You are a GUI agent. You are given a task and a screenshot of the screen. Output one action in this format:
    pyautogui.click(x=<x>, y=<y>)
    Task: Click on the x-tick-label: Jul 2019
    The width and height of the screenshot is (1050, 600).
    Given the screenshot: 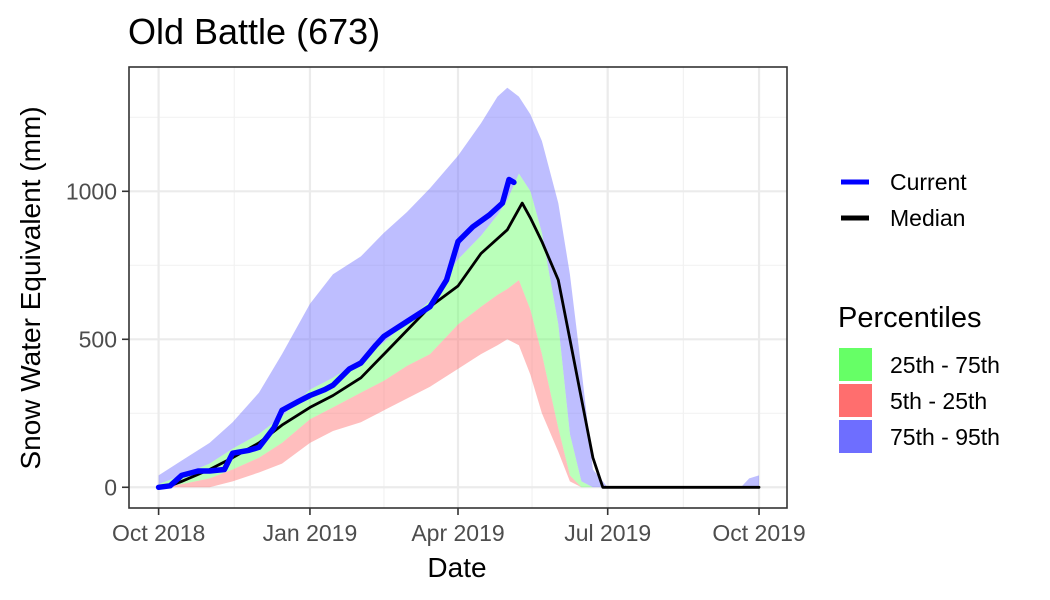 What is the action you would take?
    pyautogui.click(x=607, y=533)
    